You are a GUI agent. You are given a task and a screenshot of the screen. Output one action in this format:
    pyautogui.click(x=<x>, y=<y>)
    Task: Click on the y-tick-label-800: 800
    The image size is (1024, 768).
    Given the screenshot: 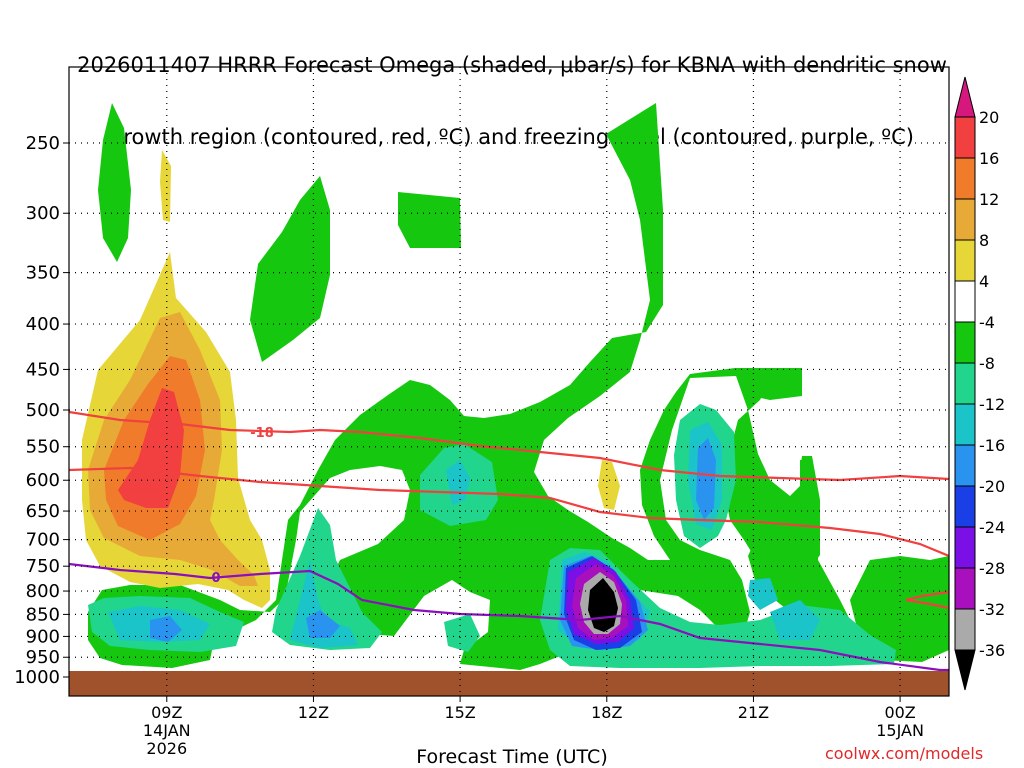 What is the action you would take?
    pyautogui.click(x=43, y=591)
    